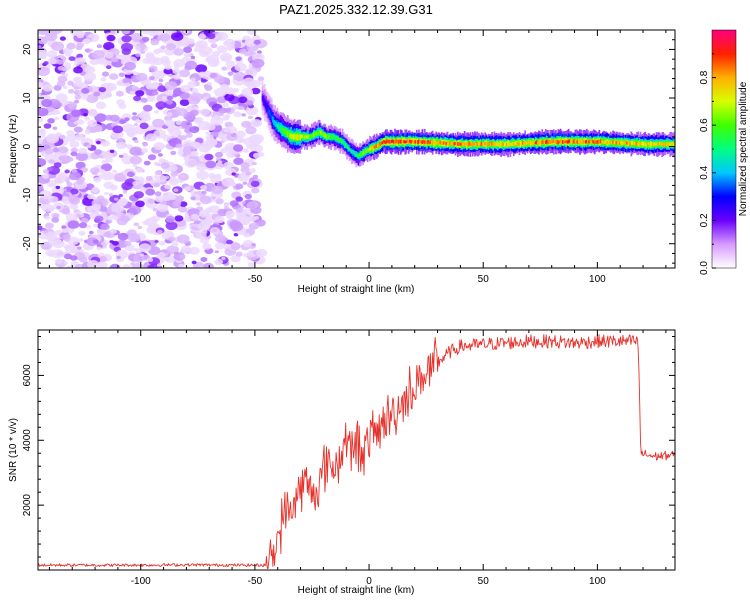 This screenshot has height=605, width=750. What do you see at coordinates (27, 243) in the screenshot?
I see `spectrogram-ytick-label: -20` at bounding box center [27, 243].